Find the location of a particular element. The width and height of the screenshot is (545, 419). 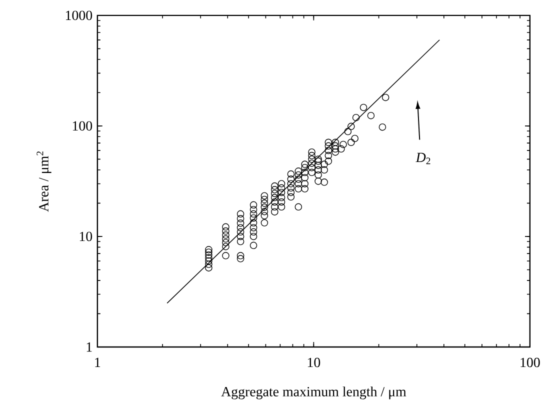

y-tick-label: 1000 is located at coordinates (79, 15).